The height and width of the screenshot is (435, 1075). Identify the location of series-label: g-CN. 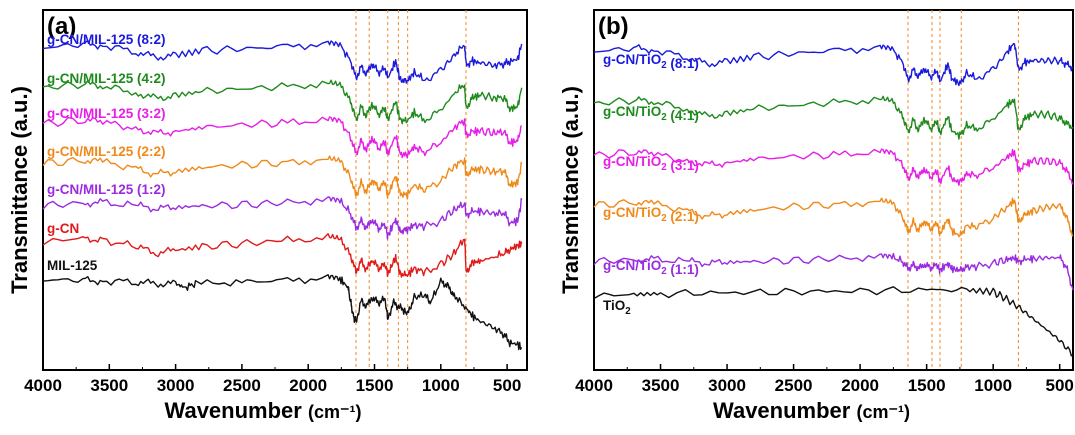
(63, 228).